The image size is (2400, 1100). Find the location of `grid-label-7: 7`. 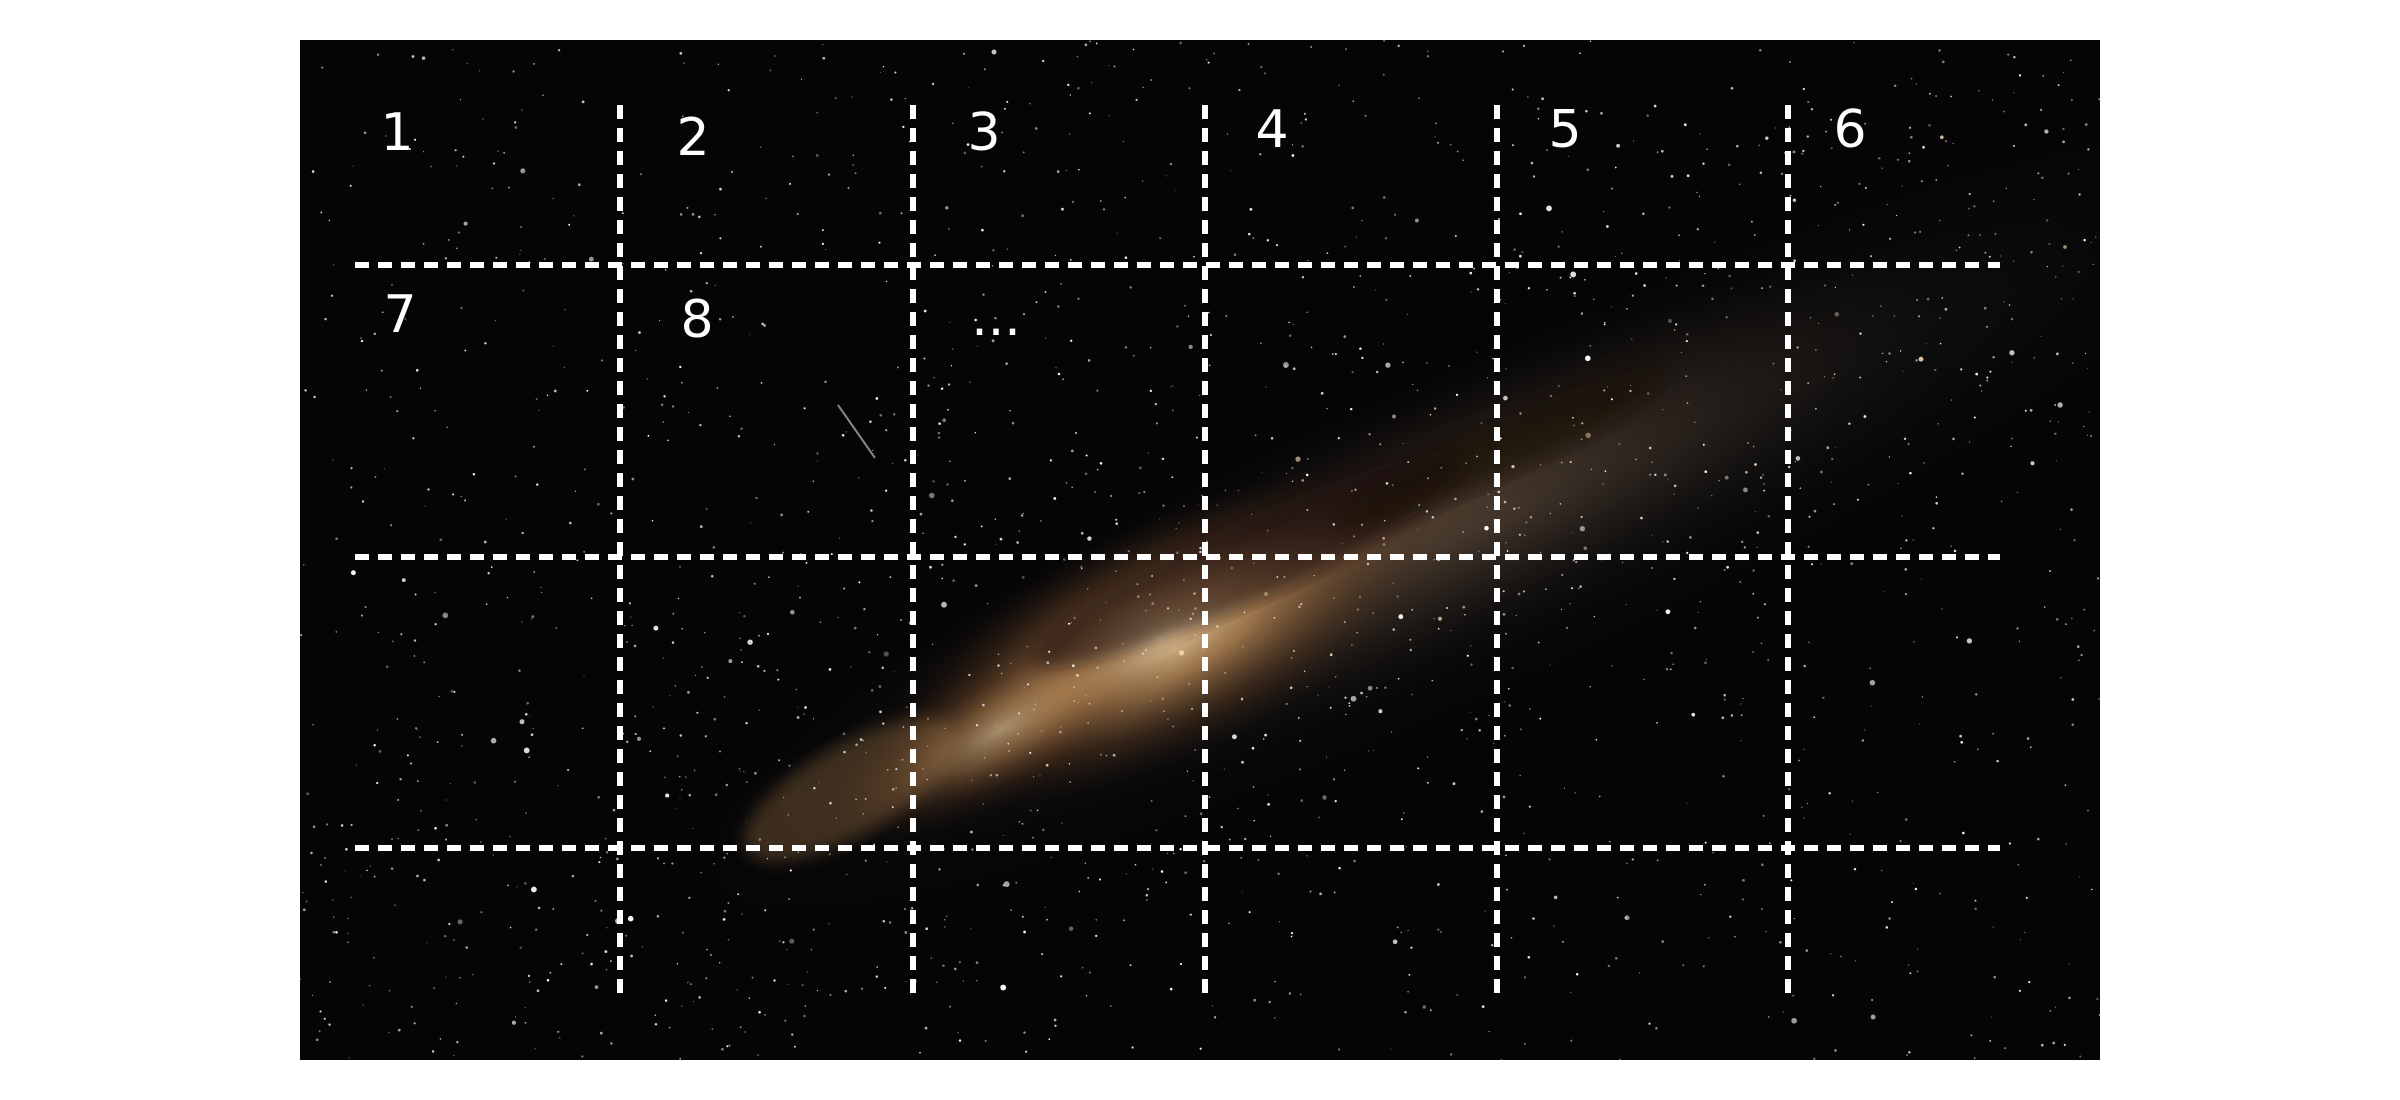

grid-label-7: 7 is located at coordinates (400, 315).